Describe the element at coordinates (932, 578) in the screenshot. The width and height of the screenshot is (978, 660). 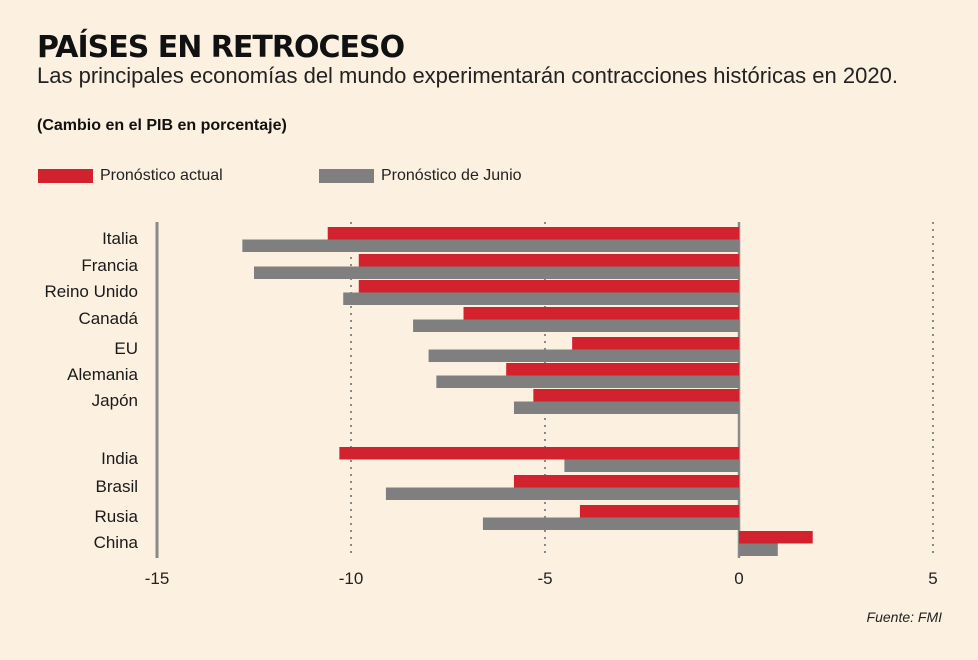
I see `x-tick-label: 5` at that location.